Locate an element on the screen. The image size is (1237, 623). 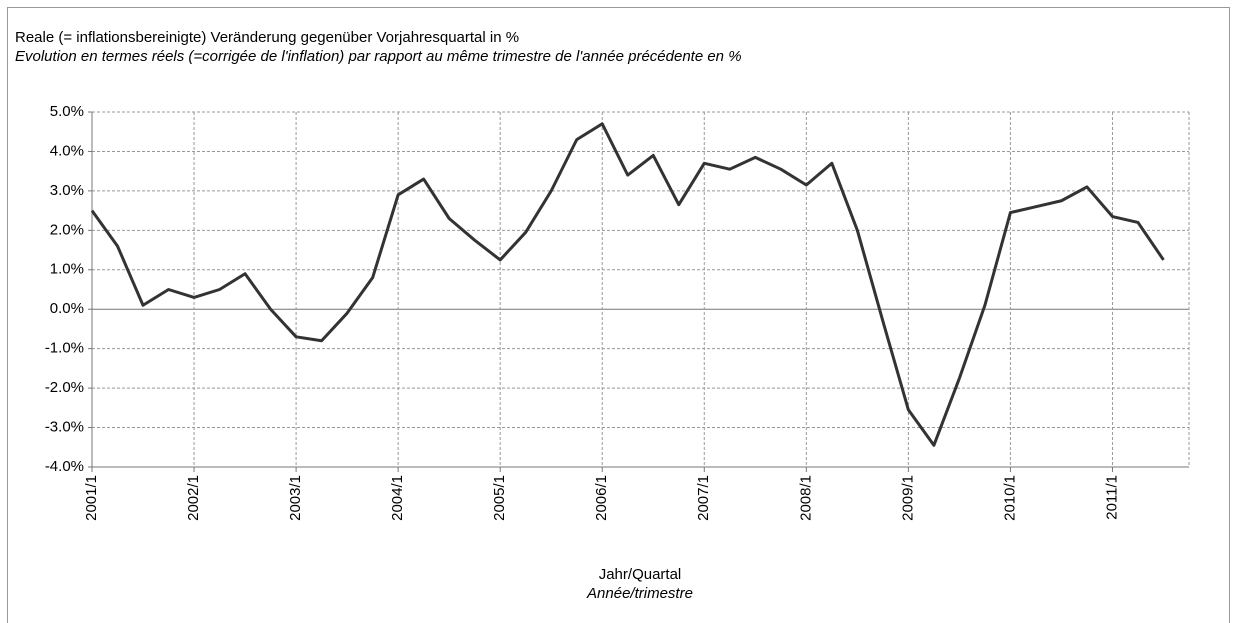
x-axis-title: Jahr/Quartal is located at coordinates (640, 574).